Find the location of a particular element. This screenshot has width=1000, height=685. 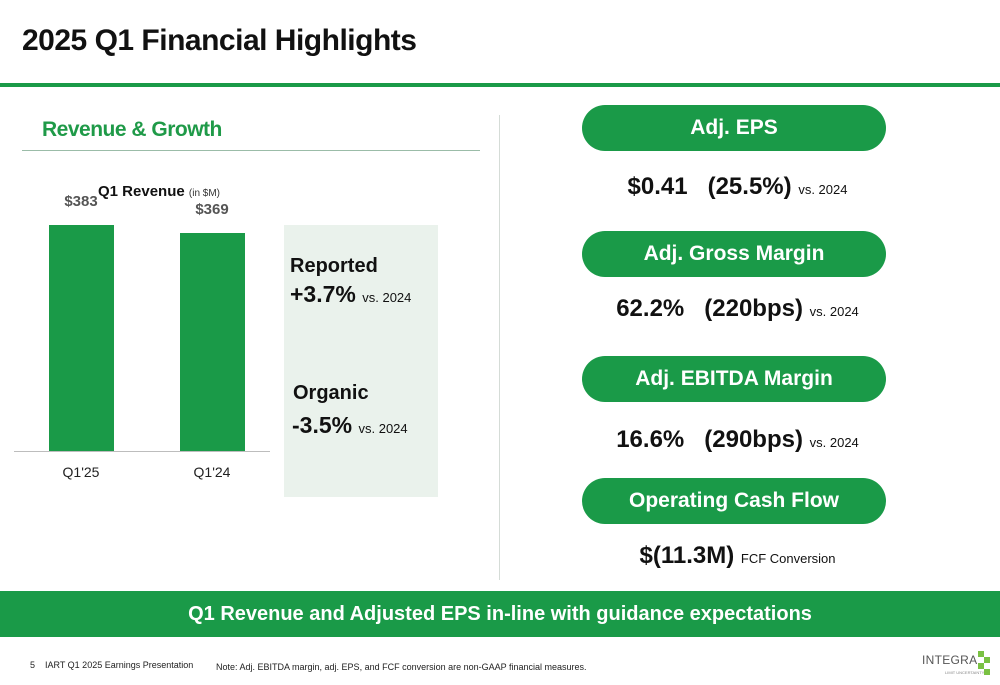

integra-logo: INTEGRA LIMIT UNCERTAINTY is located at coordinates (956, 665).